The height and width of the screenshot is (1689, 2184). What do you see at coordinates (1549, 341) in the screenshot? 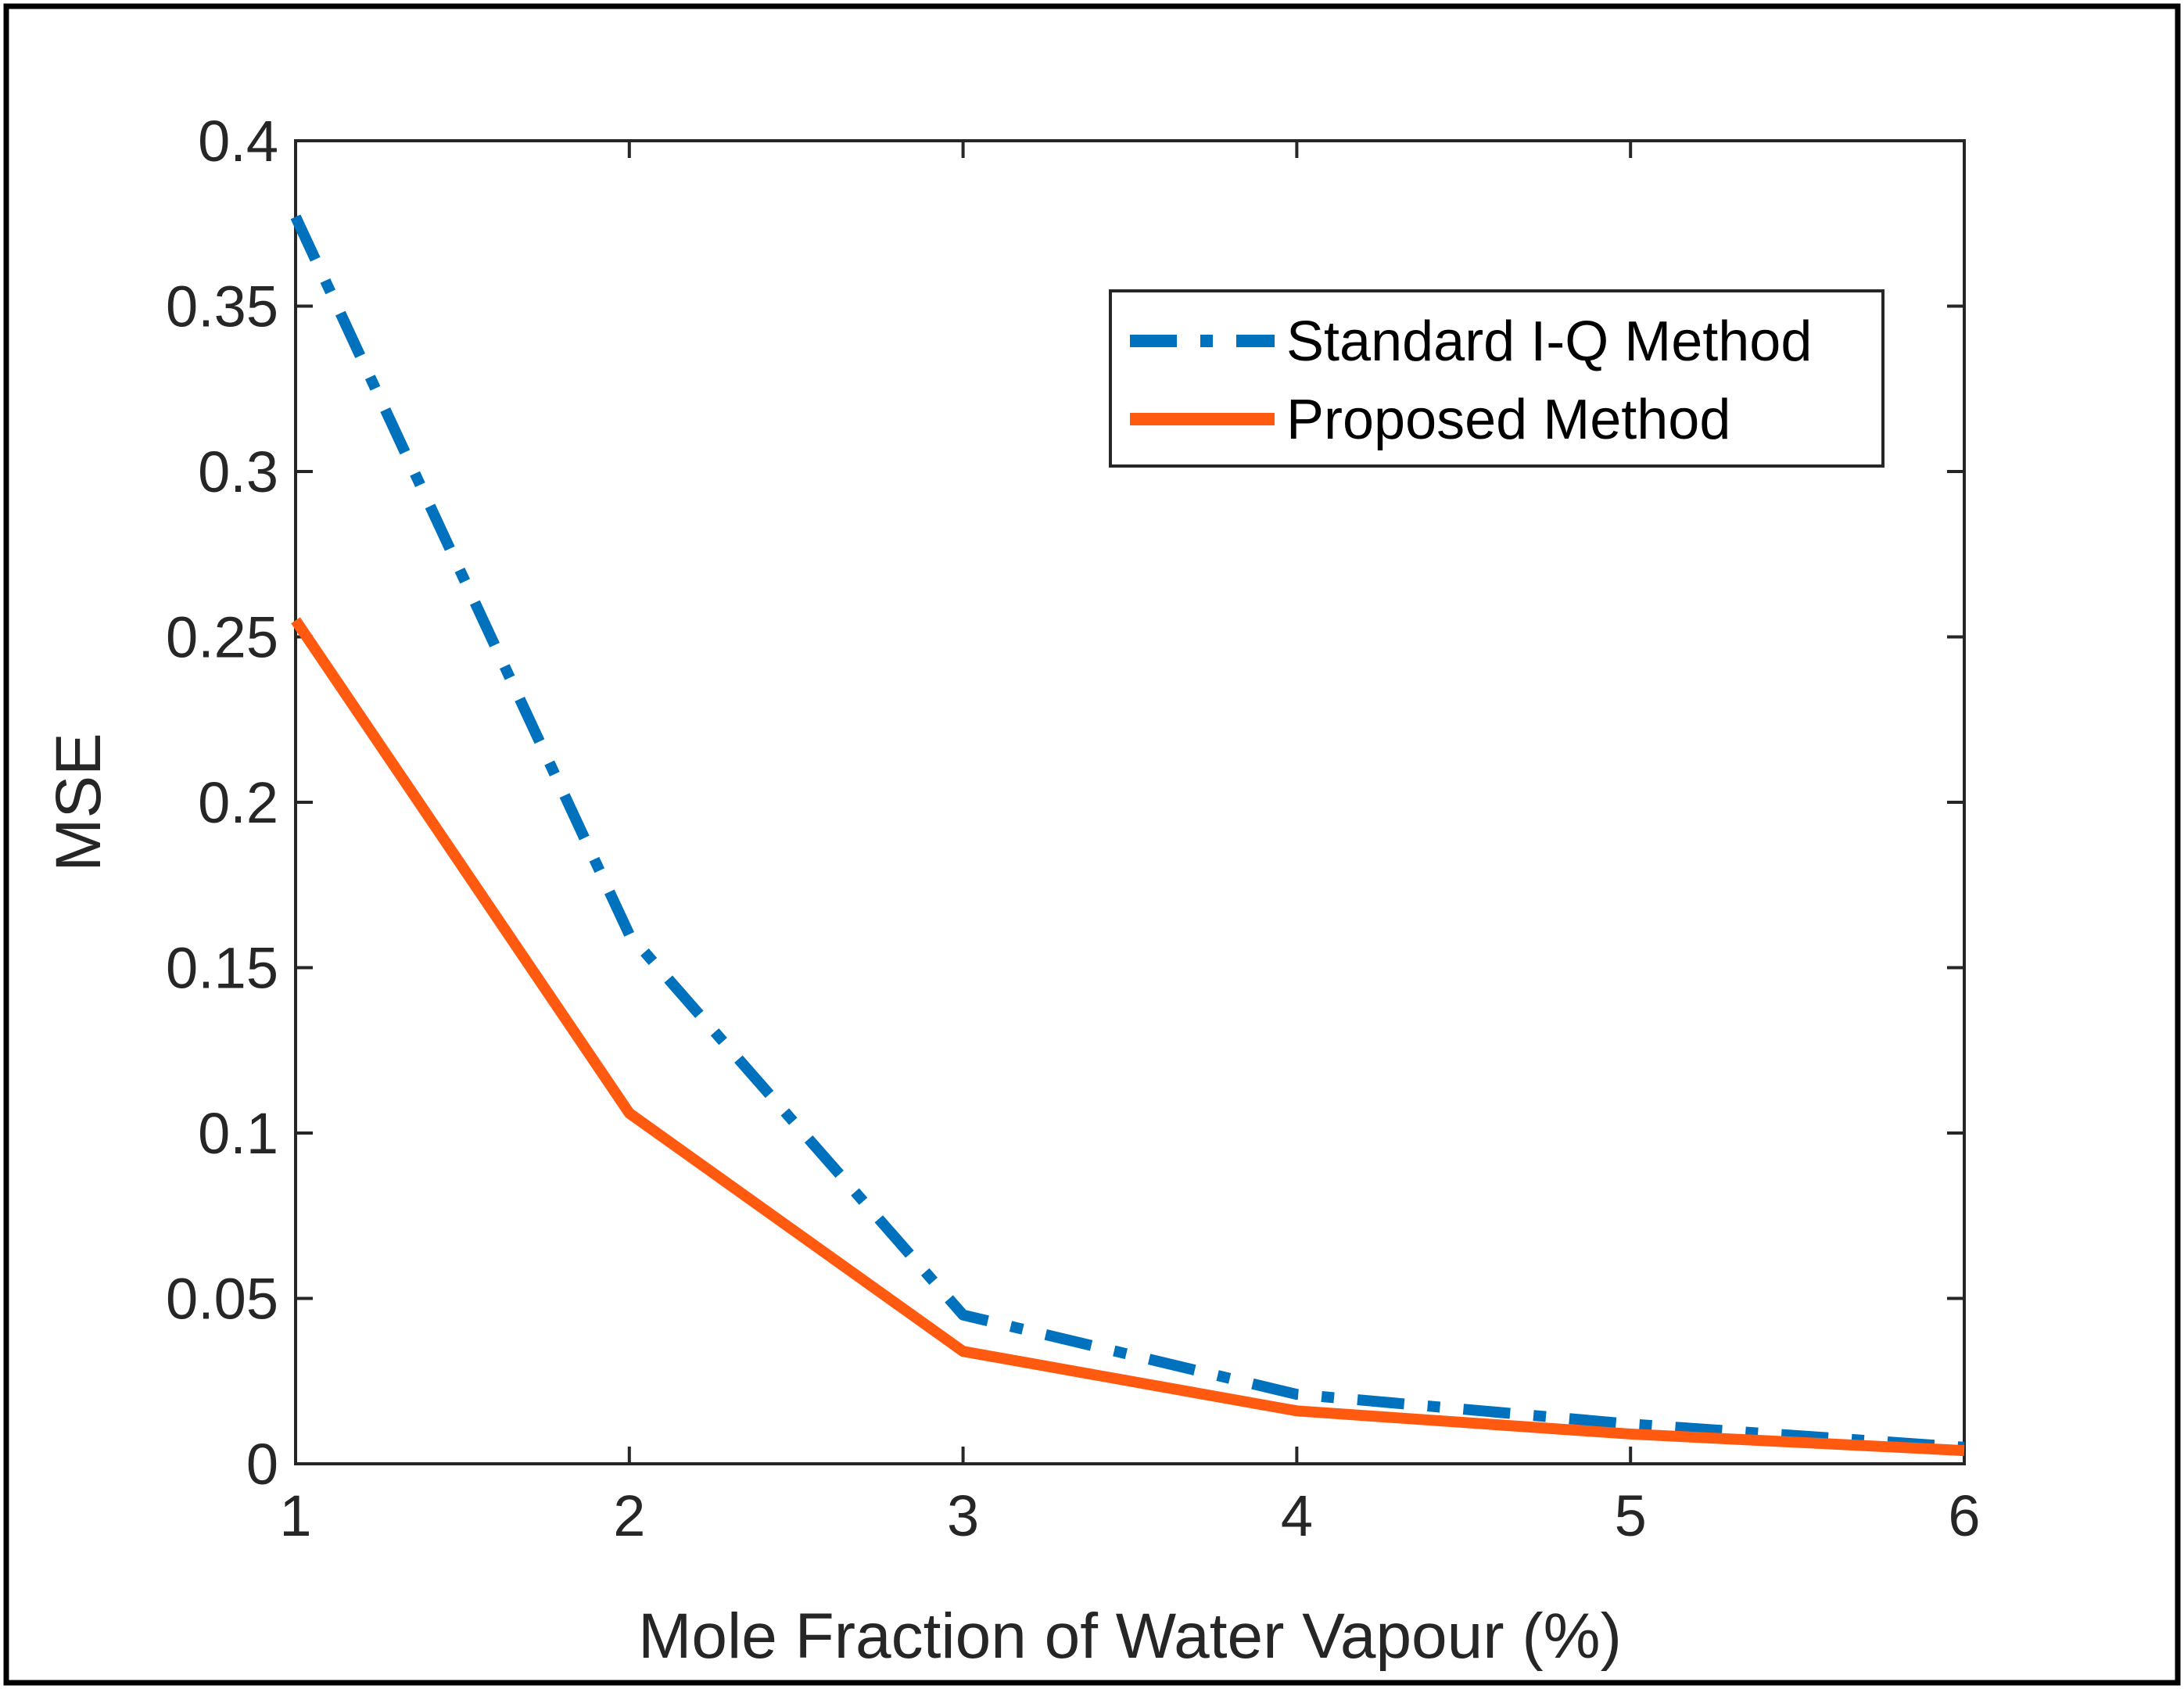
I see `legend-label-standard-iq: Standard I-Q Method` at bounding box center [1549, 341].